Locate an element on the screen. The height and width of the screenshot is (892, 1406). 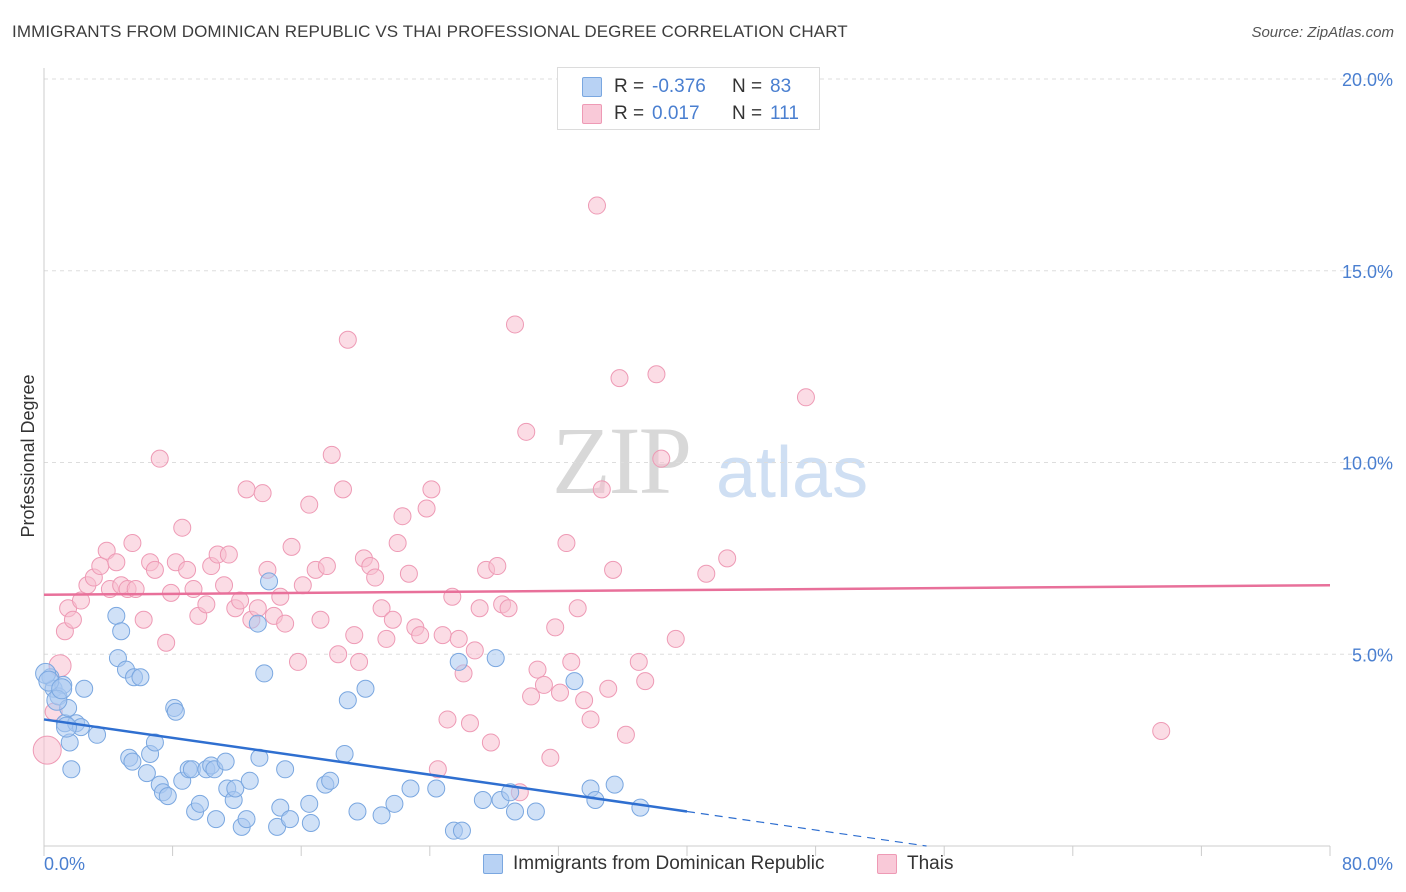
source-label: Source: ZipAtlas.com is located at coordinates (1322, 32).